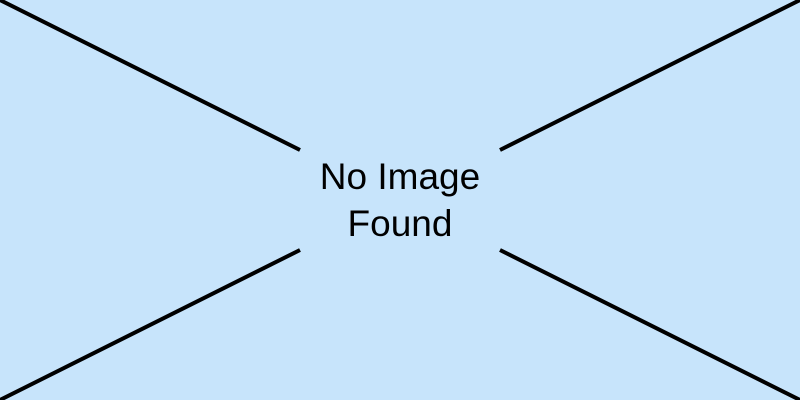 Image resolution: width=800 pixels, height=400 pixels. Describe the element at coordinates (150, 76) in the screenshot. I see `cross-line-top-left` at that location.